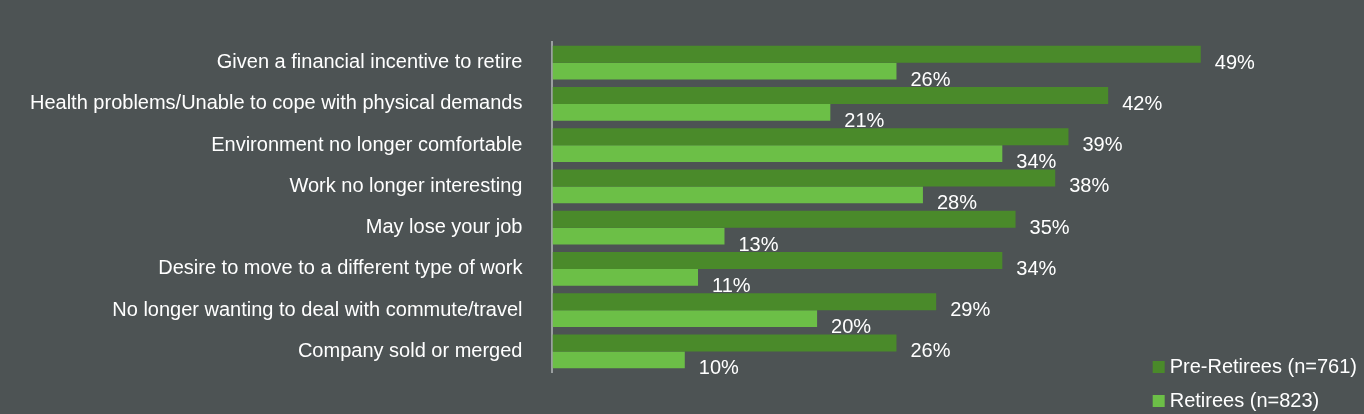 This screenshot has height=414, width=1364. What do you see at coordinates (719, 367) in the screenshot?
I see `data-label: 10%` at bounding box center [719, 367].